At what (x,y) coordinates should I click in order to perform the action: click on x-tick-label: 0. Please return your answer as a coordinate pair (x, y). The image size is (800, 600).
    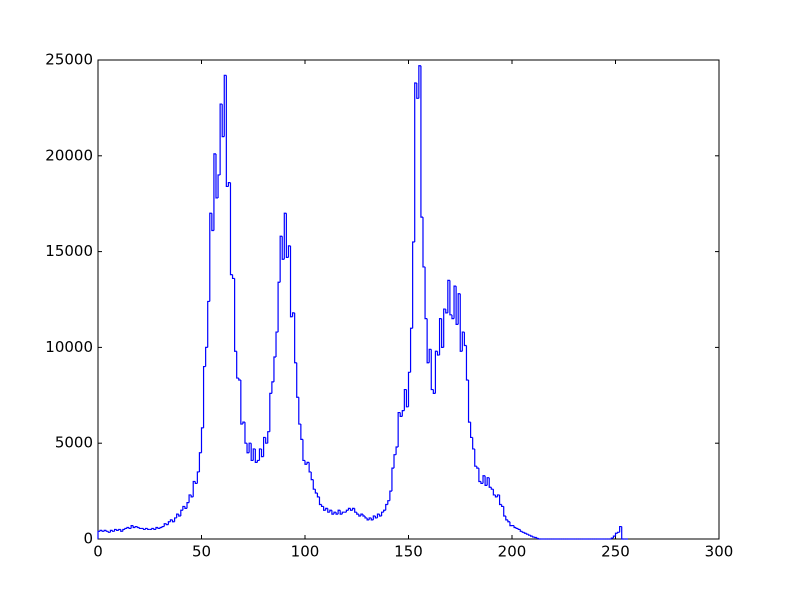
    Looking at the image, I should click on (98, 552).